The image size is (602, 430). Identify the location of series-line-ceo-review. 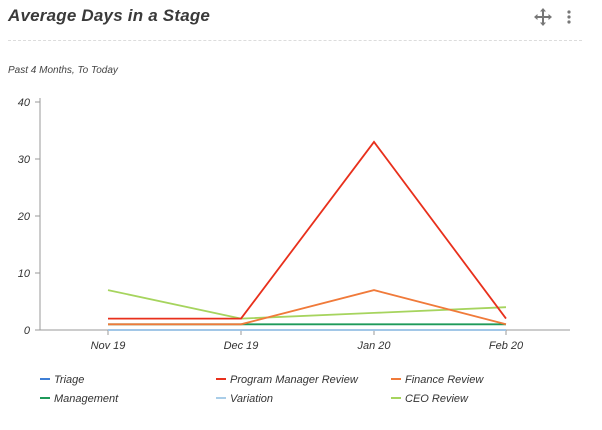
(307, 304).